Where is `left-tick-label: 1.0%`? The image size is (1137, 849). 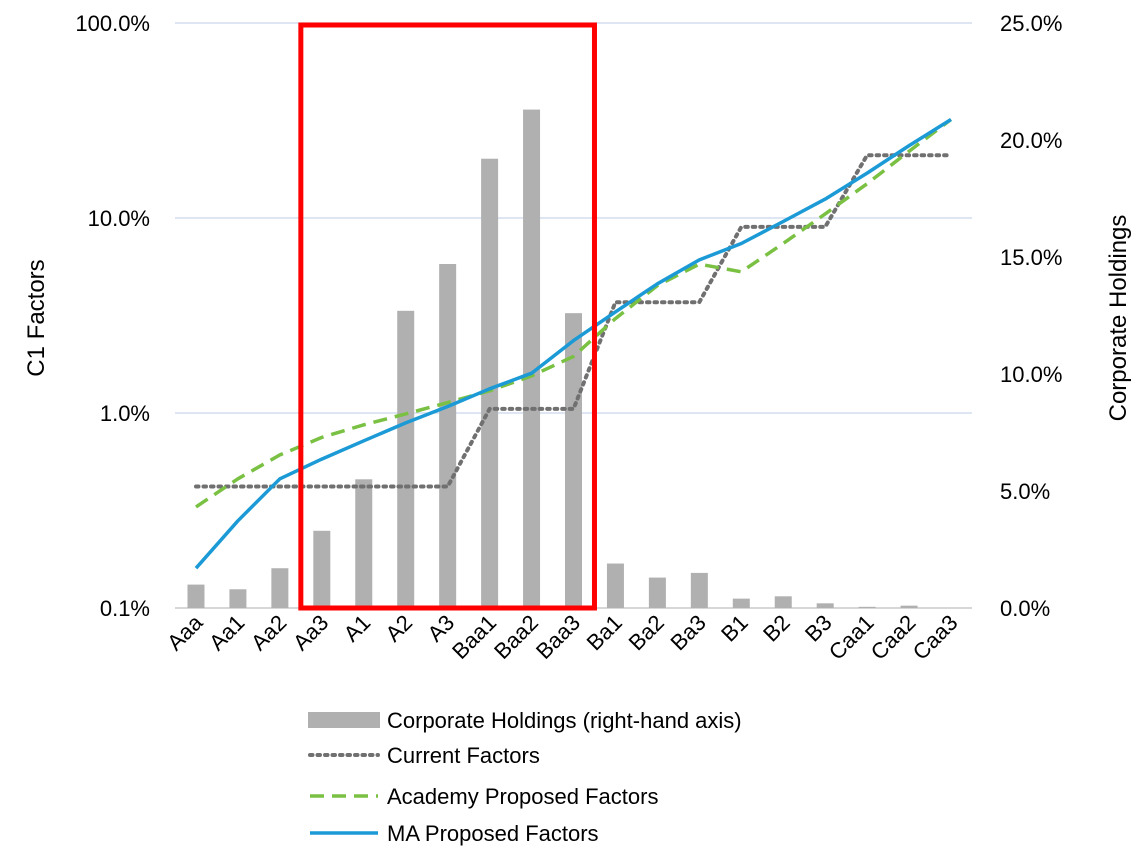 left-tick-label: 1.0% is located at coordinates (125, 413).